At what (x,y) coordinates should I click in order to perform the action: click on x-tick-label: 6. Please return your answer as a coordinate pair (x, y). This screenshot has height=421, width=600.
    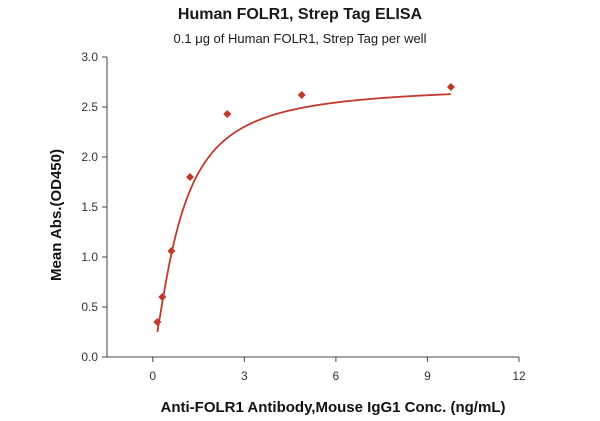
    Looking at the image, I should click on (336, 376).